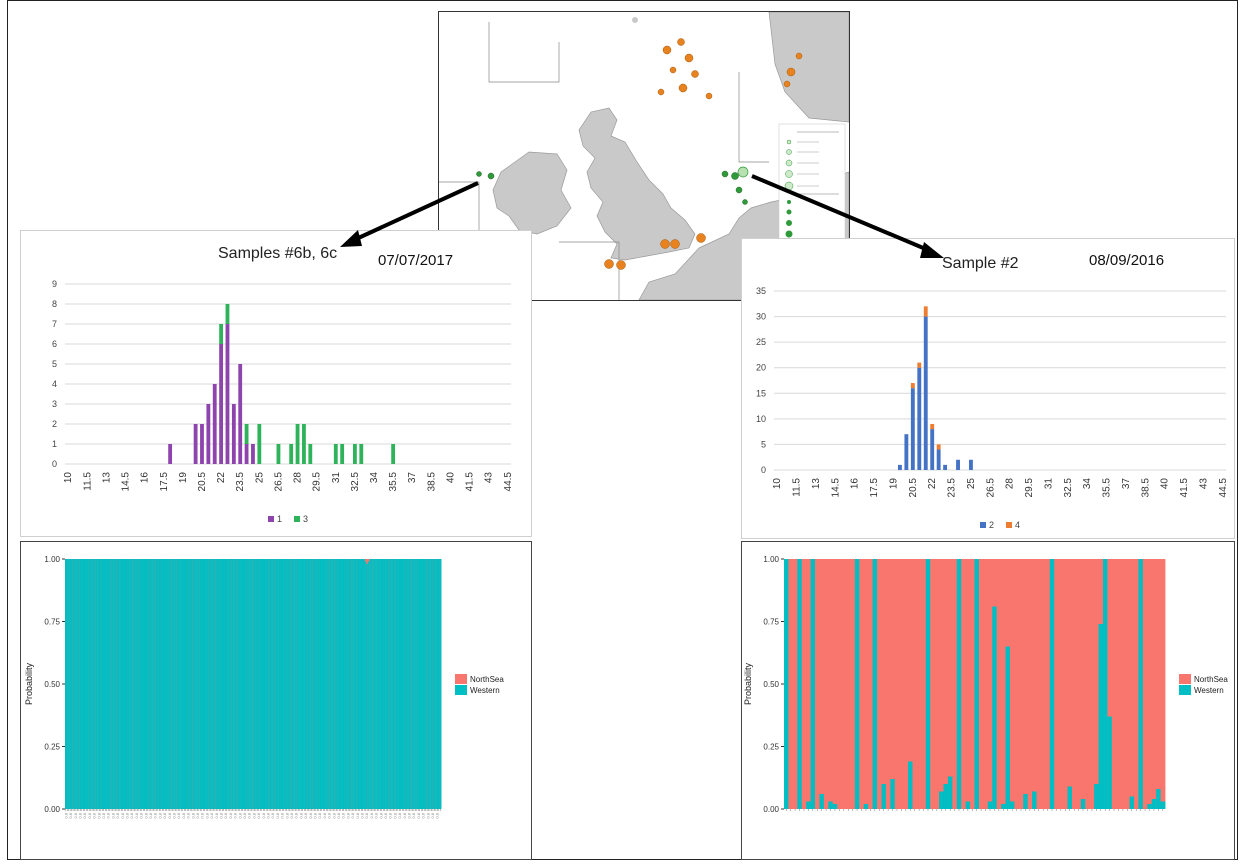 The width and height of the screenshot is (1241, 864). I want to click on right-hist-xtick-label: 19, so click(893, 484).